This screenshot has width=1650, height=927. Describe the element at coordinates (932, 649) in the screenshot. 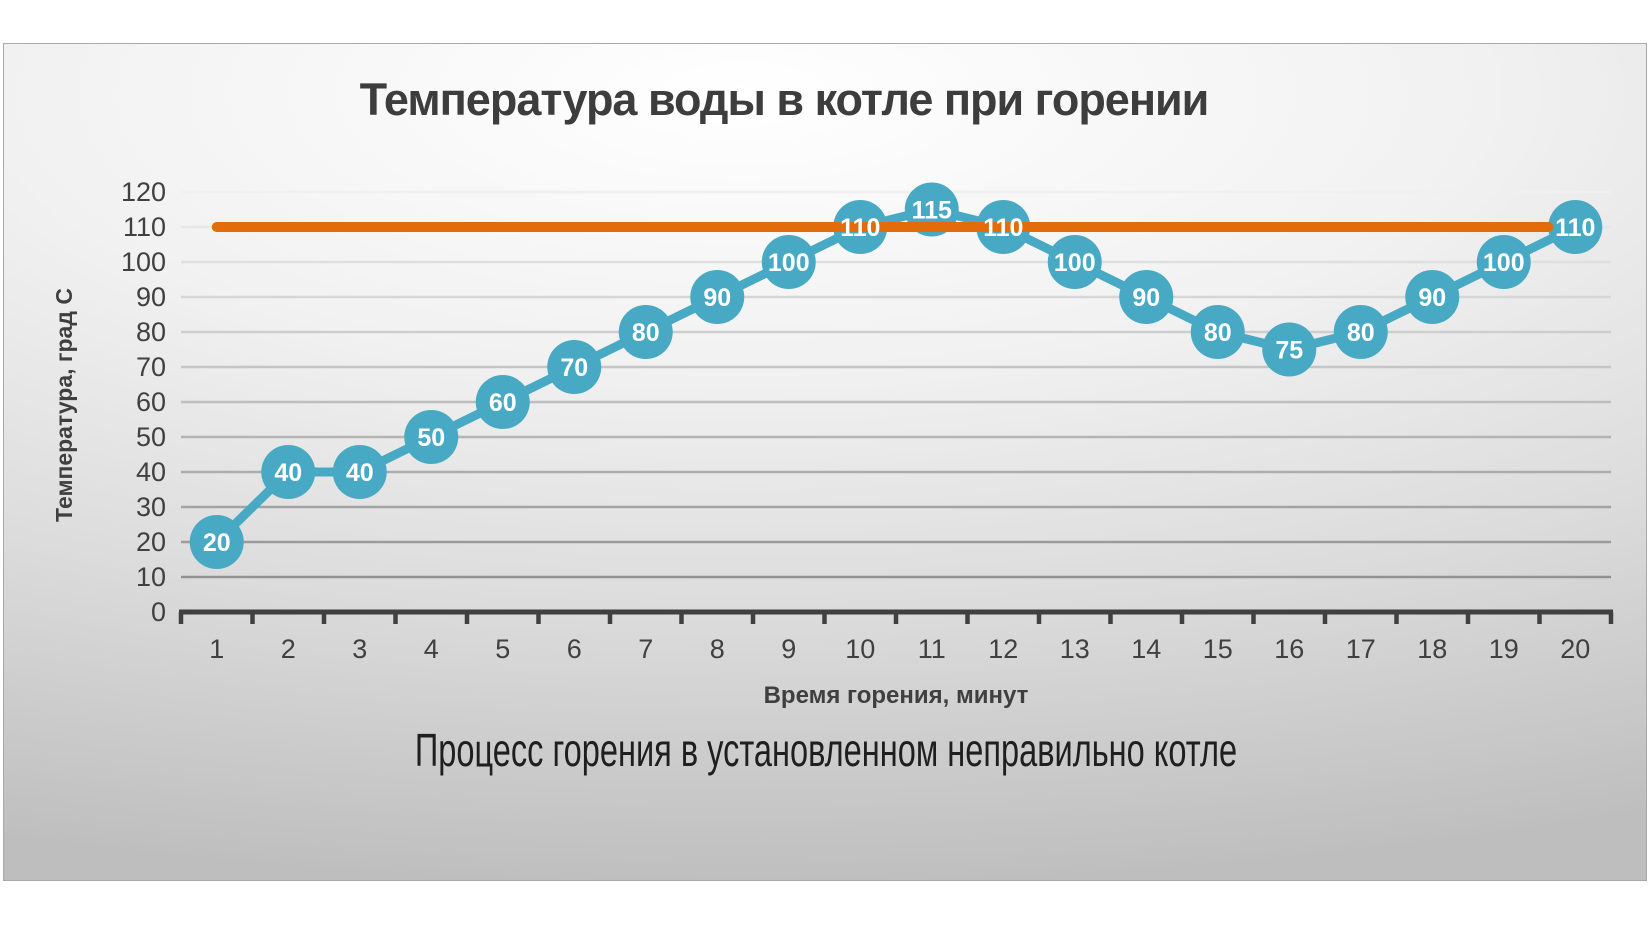

I see `svg-text: 11` at that location.